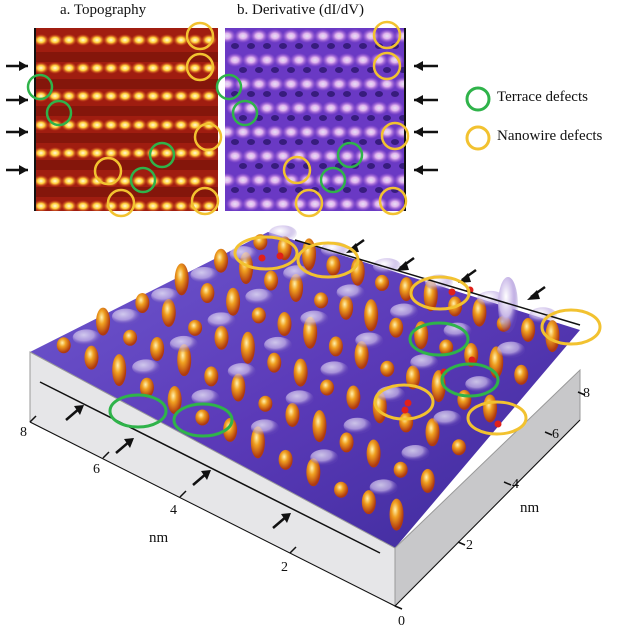 The image size is (624, 633). What do you see at coordinates (440, 293) in the screenshot?
I see `surface-nanowire-circle` at bounding box center [440, 293].